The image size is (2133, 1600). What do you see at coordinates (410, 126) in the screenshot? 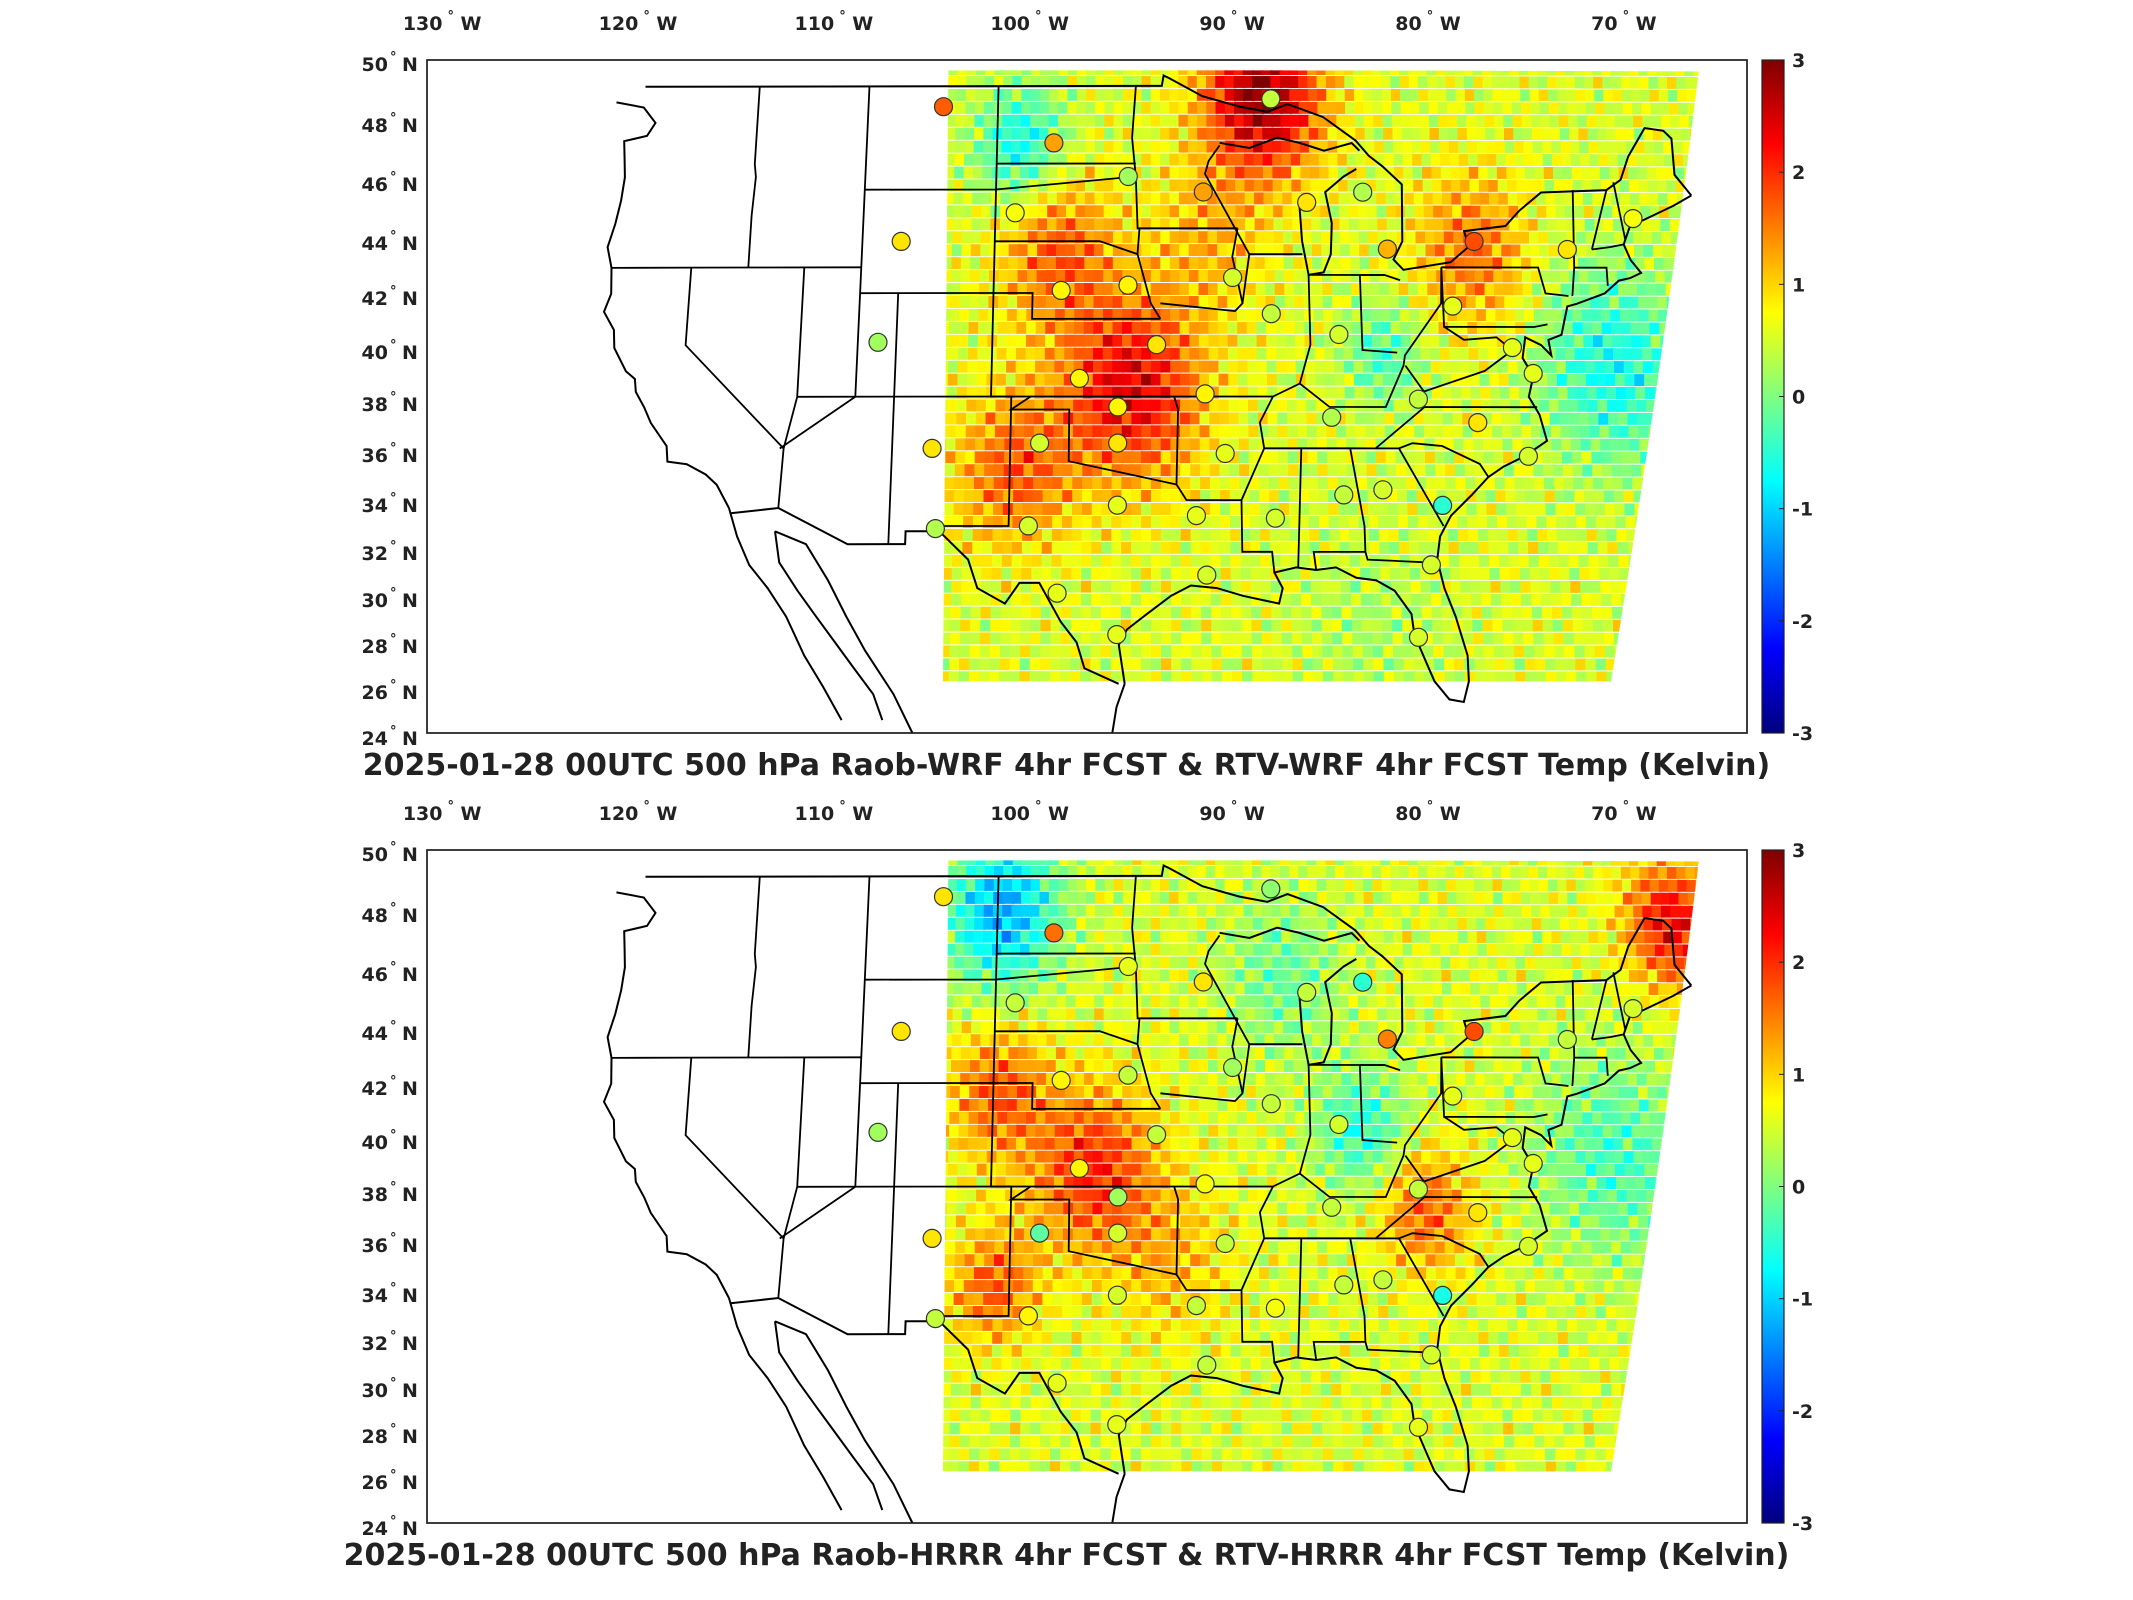
I see `lat-hemi-label: N` at bounding box center [410, 126].